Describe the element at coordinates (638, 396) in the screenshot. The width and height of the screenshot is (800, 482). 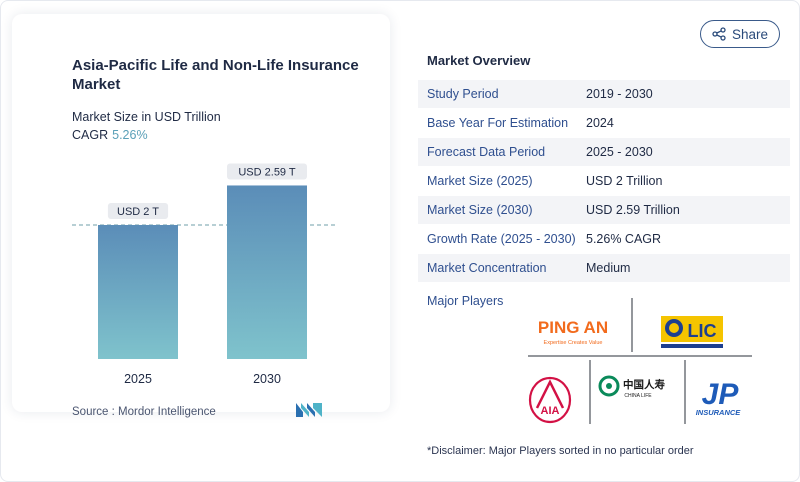
I see `chinalife-tagline: CHINA LIFE` at that location.